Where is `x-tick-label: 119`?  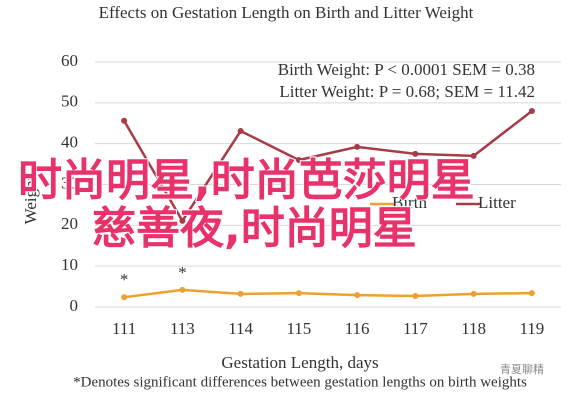 x-tick-label: 119 is located at coordinates (531, 328).